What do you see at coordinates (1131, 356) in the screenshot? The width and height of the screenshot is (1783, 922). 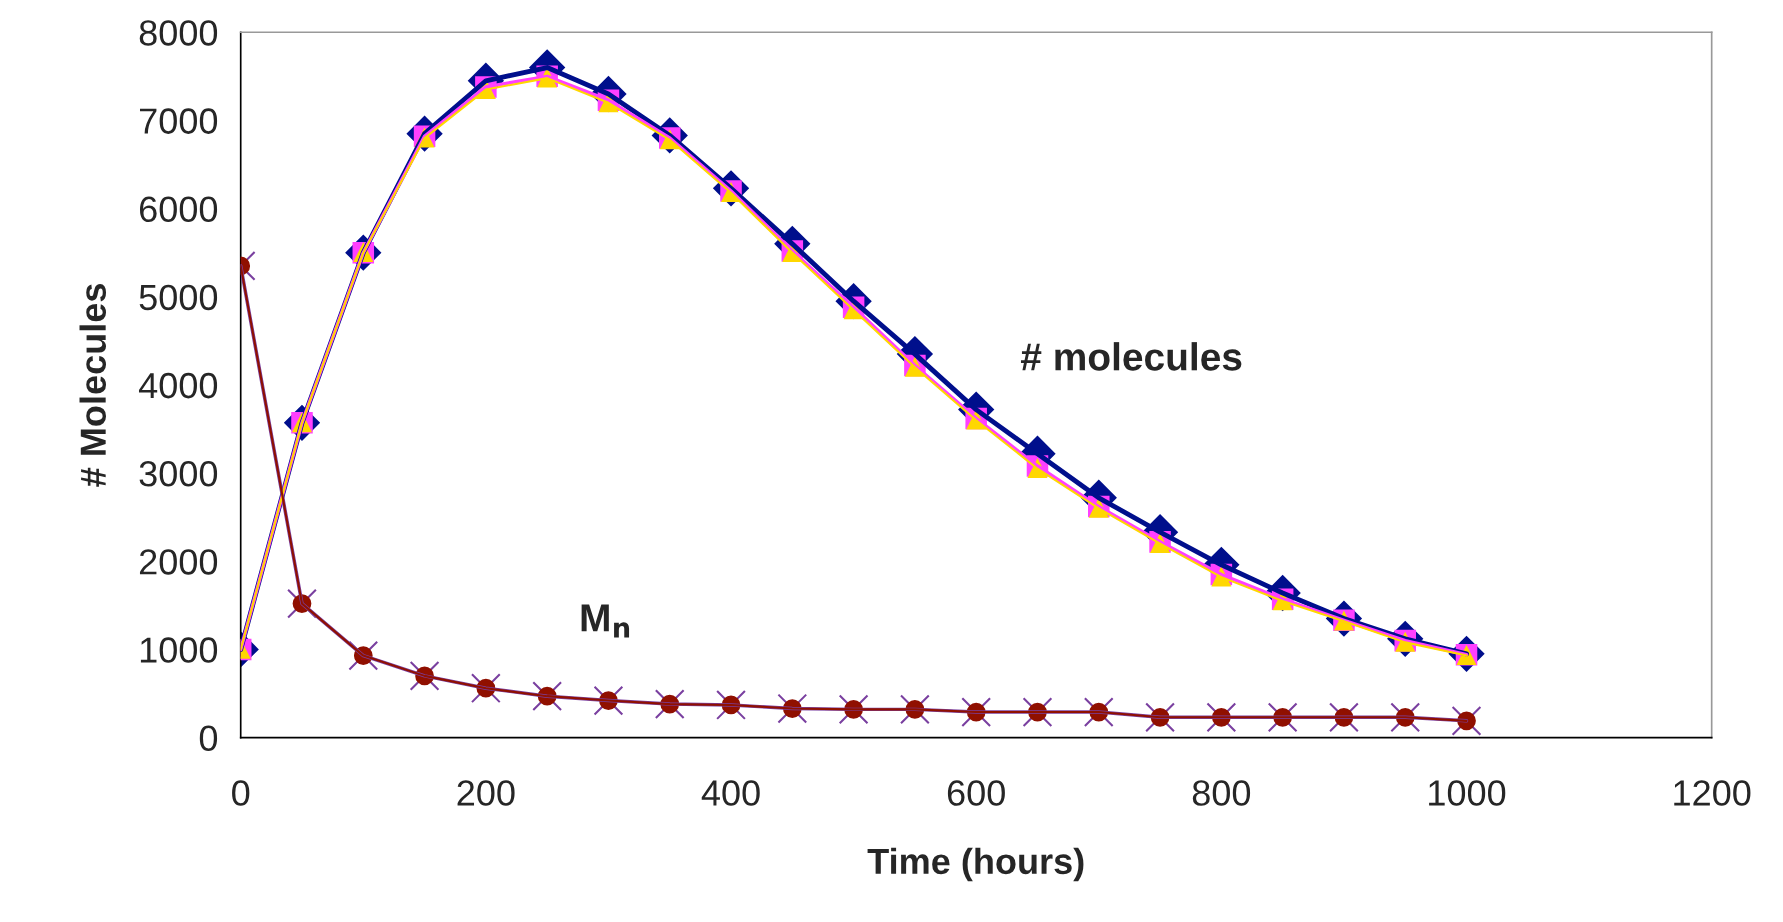 I see `annotation: # molecules` at bounding box center [1131, 356].